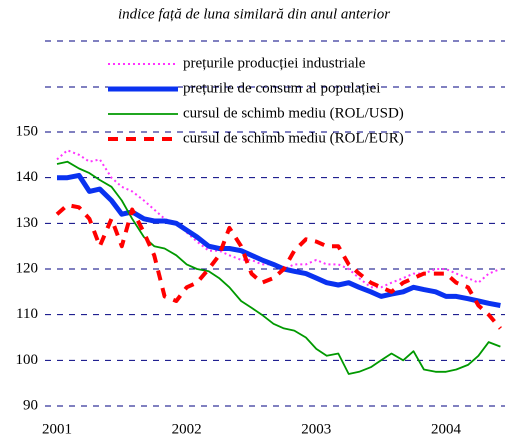 The image size is (505, 439). Describe the element at coordinates (27, 177) in the screenshot. I see `y-tick-label: 140` at that location.